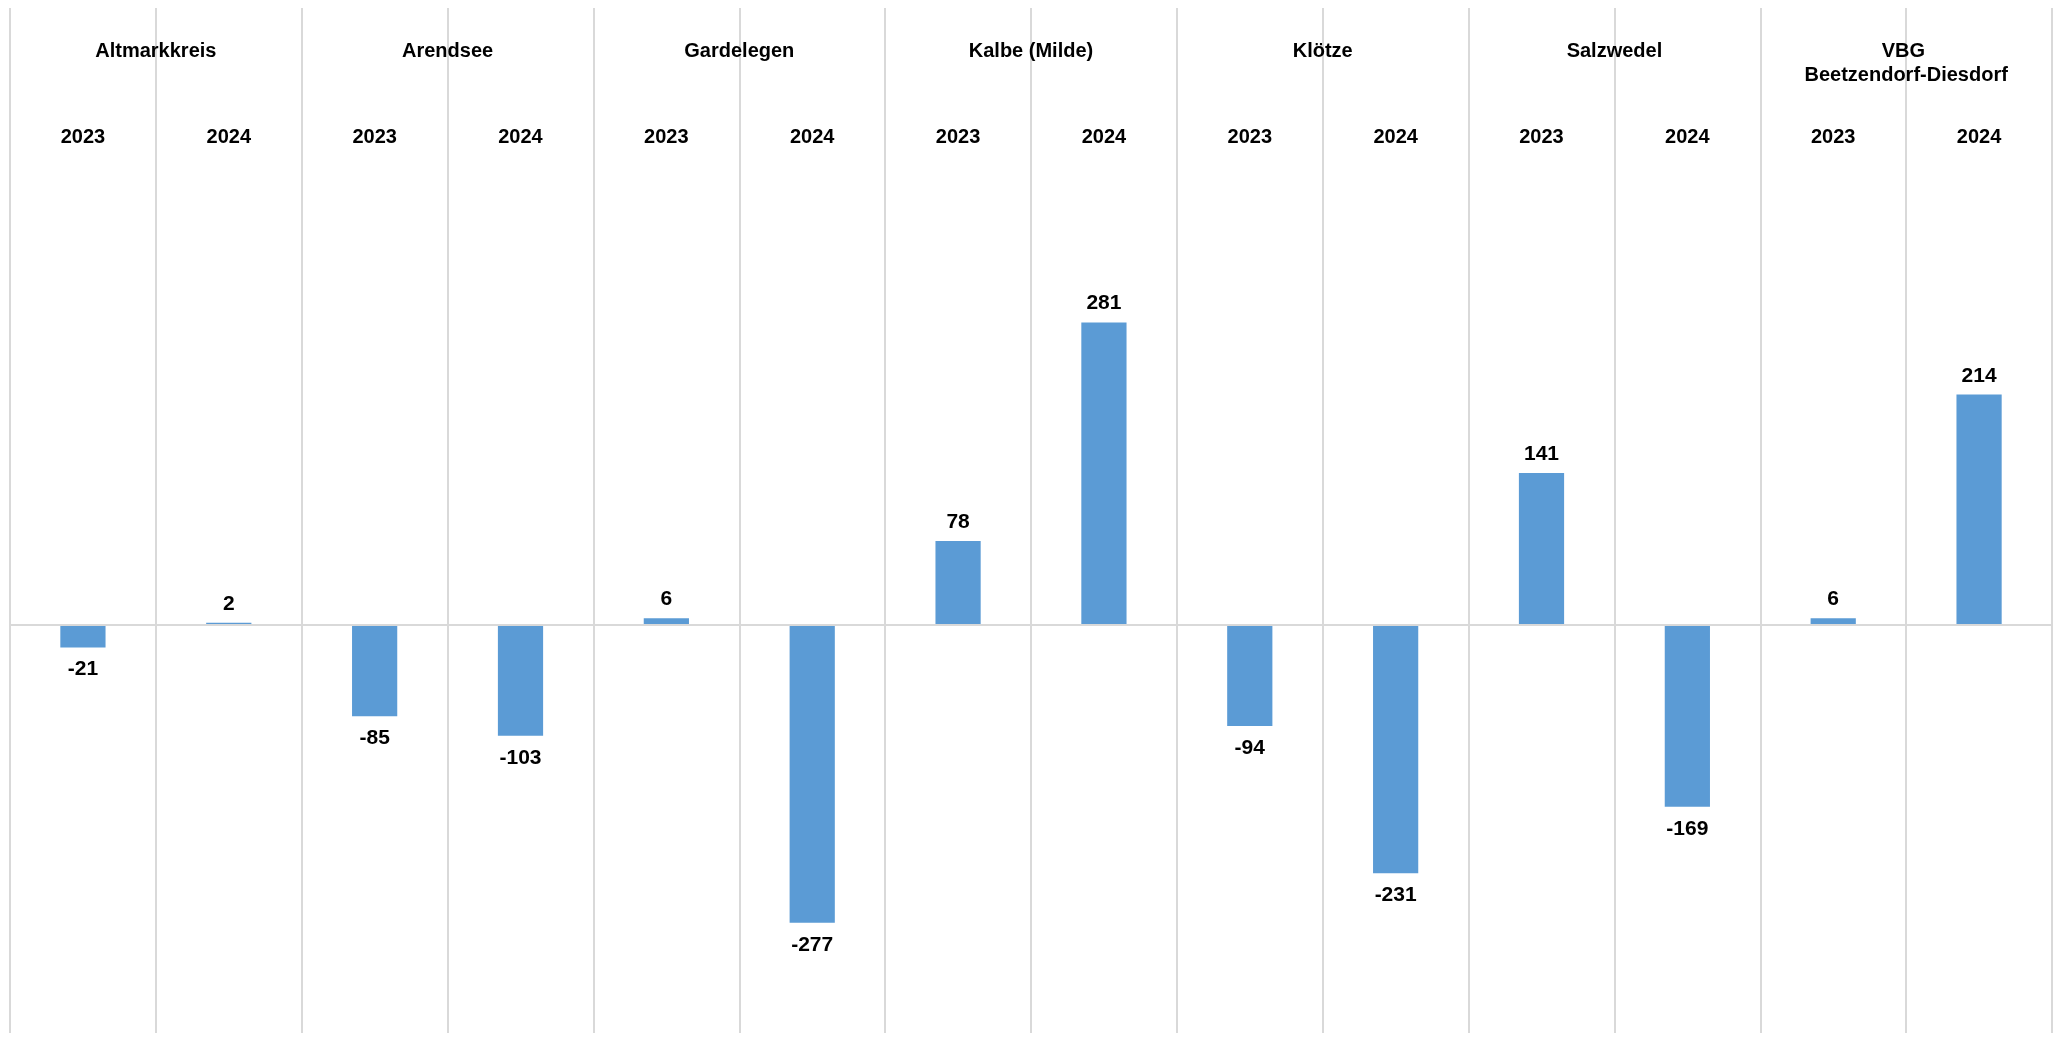 The height and width of the screenshot is (1041, 2062). What do you see at coordinates (156, 50) in the screenshot?
I see `text: Altmarkkreis` at bounding box center [156, 50].